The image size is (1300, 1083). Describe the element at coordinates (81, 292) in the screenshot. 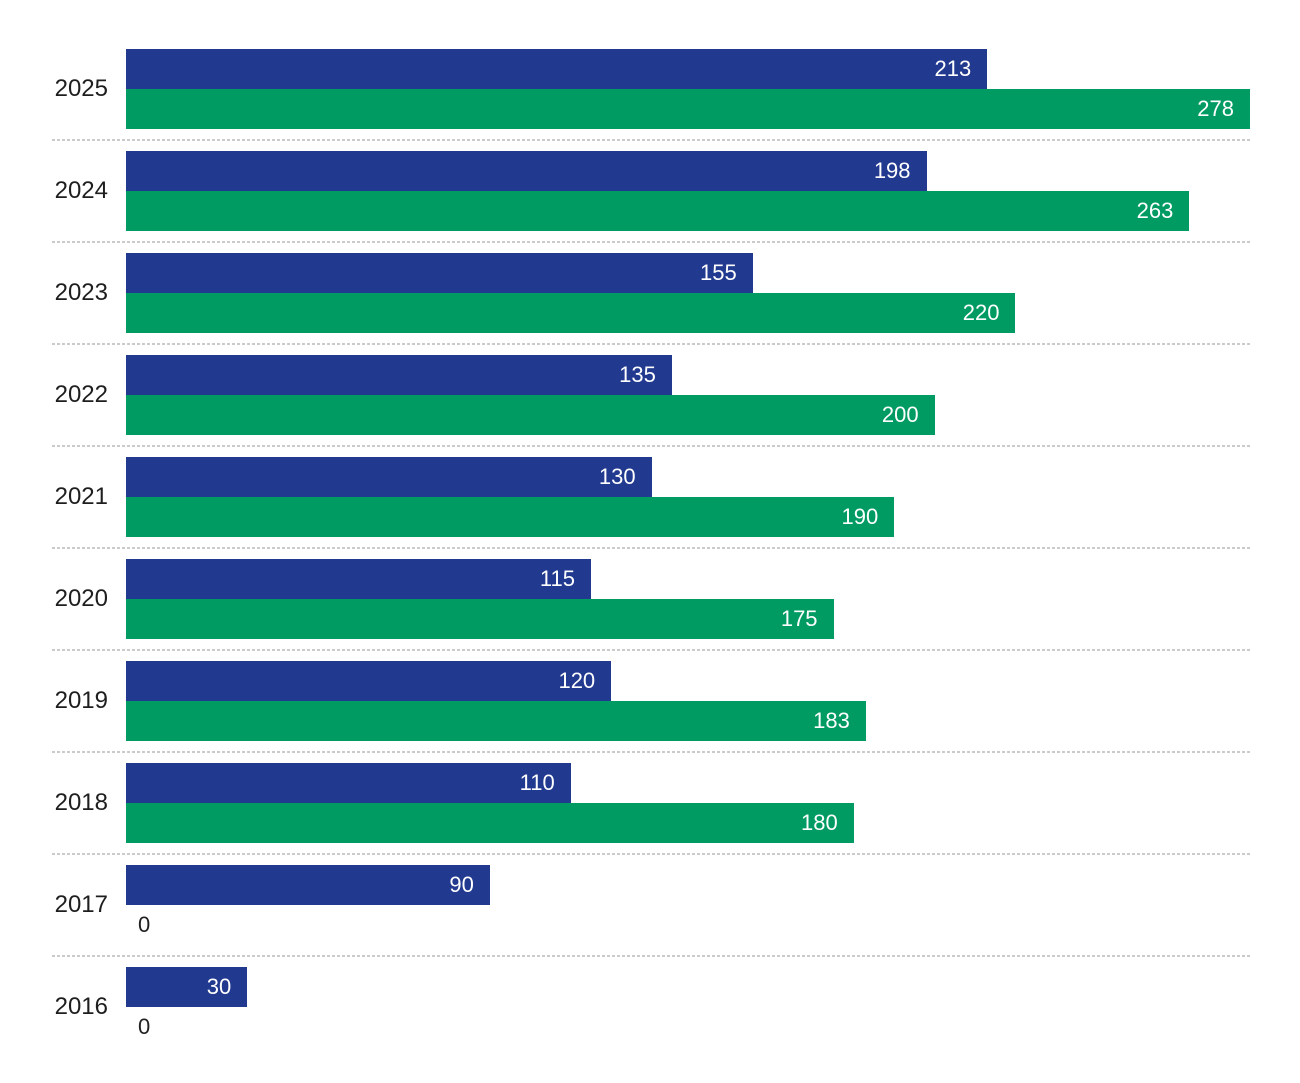

I see `category-label: 2023` at that location.